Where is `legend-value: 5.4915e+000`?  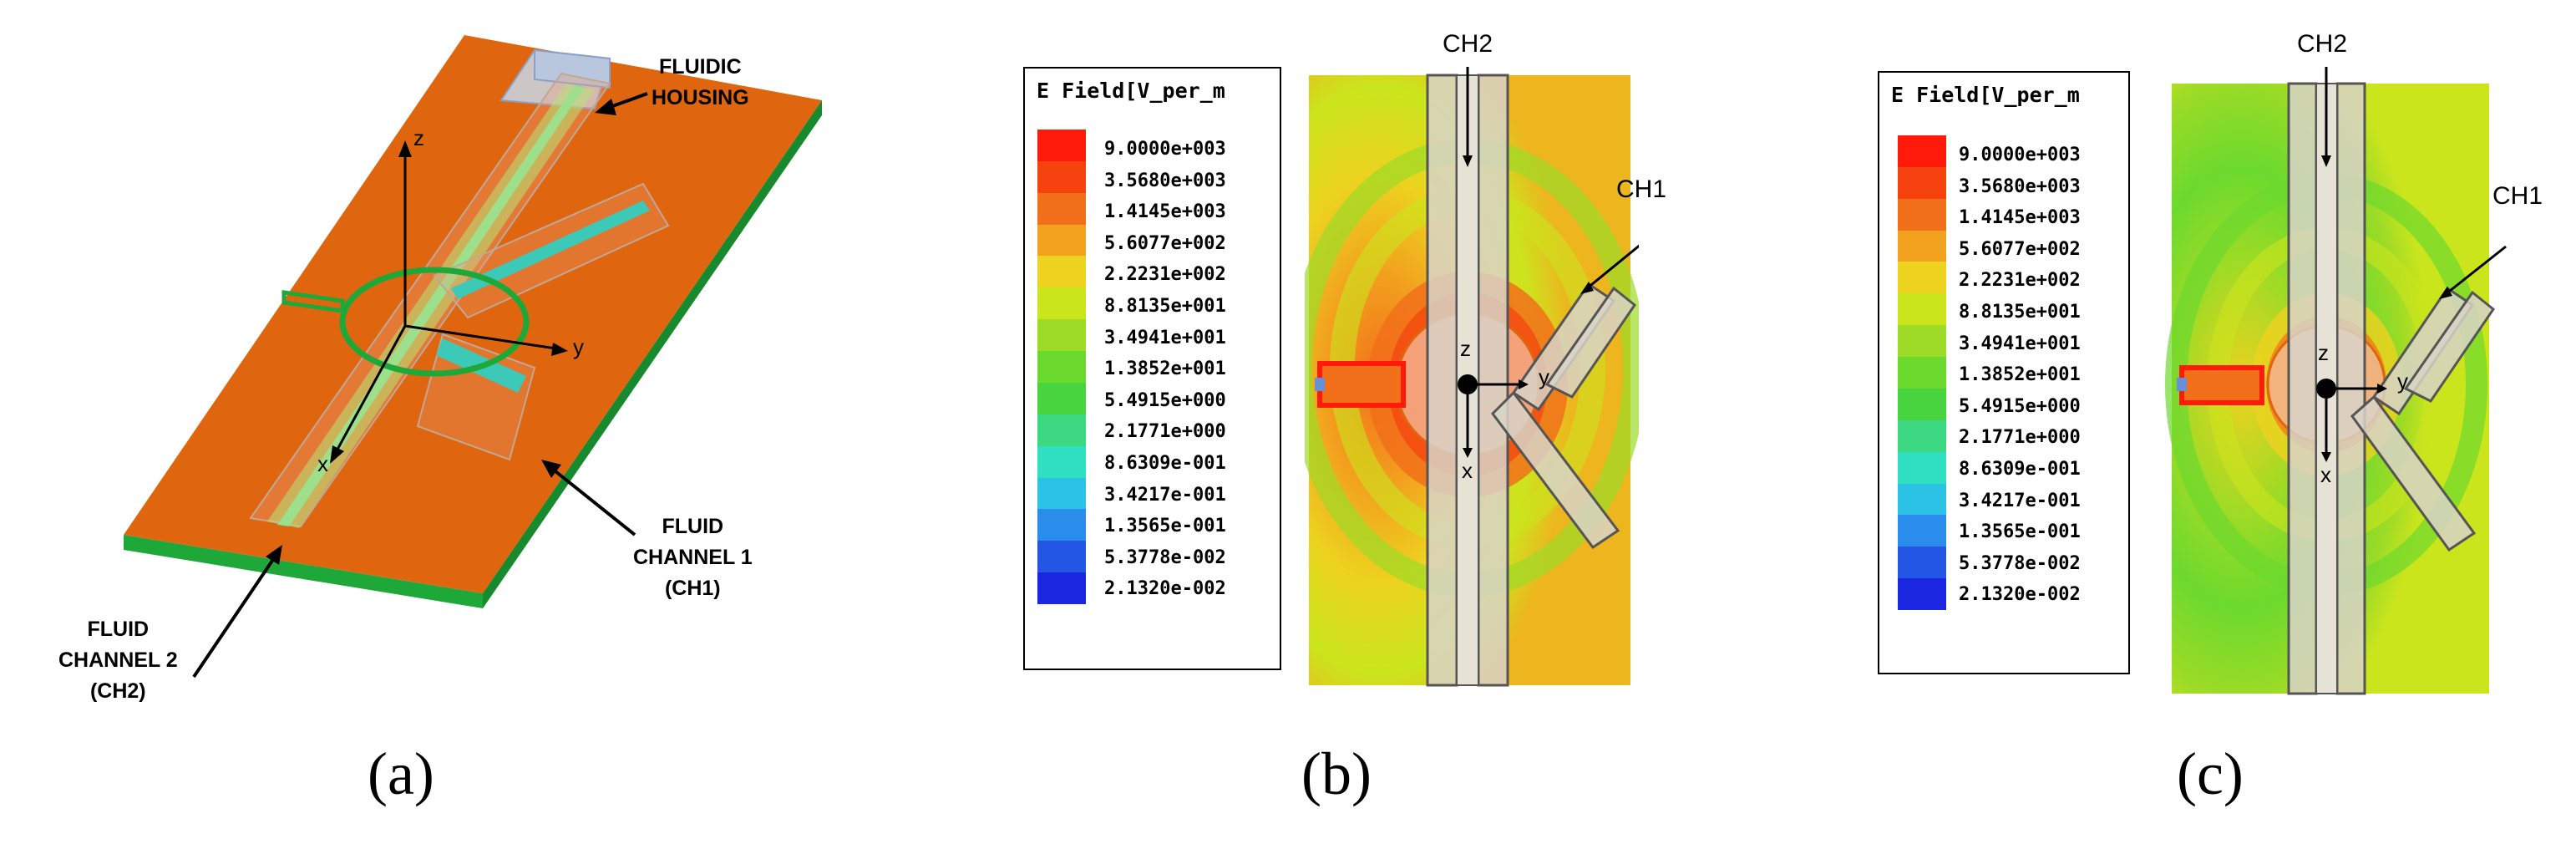
legend-value: 5.4915e+000 is located at coordinates (1165, 400).